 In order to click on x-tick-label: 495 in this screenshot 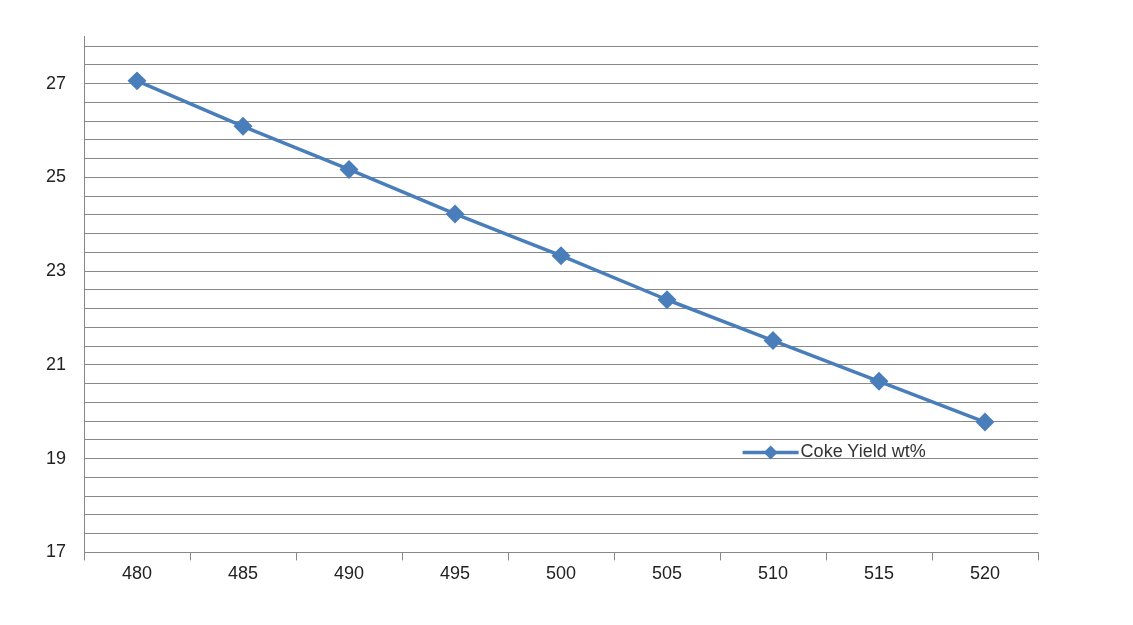, I will do `click(455, 573)`.